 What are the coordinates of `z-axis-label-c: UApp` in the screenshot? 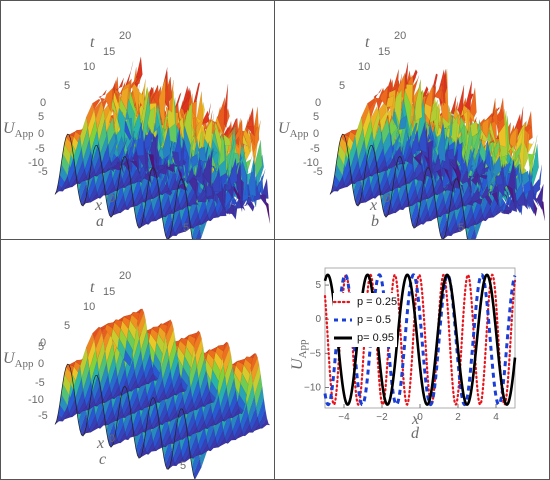 It's located at (18, 360).